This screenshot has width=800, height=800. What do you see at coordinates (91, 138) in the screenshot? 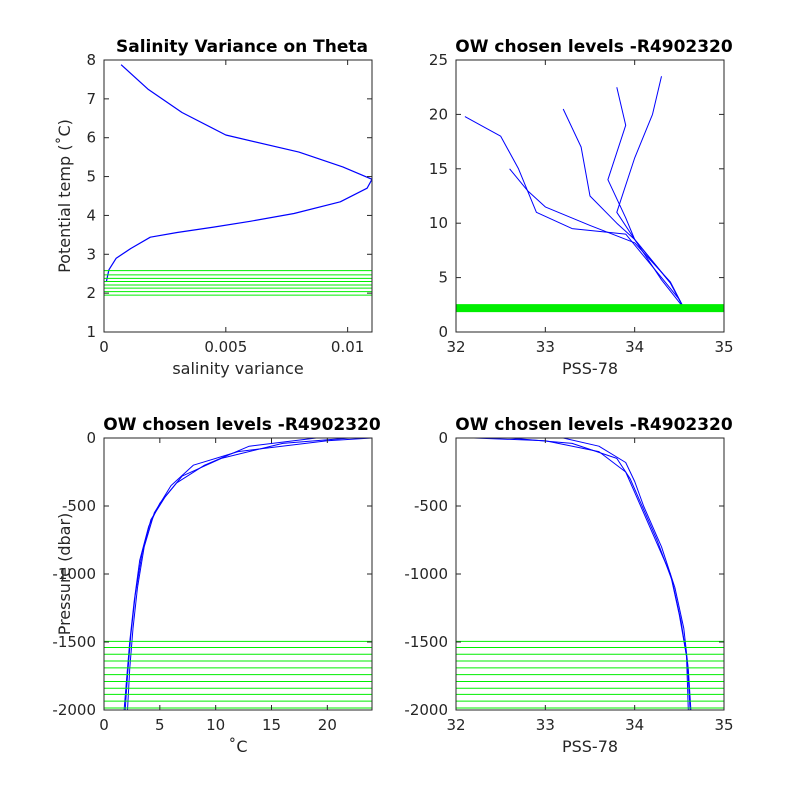
I see `y-tick-label: 6` at bounding box center [91, 138].